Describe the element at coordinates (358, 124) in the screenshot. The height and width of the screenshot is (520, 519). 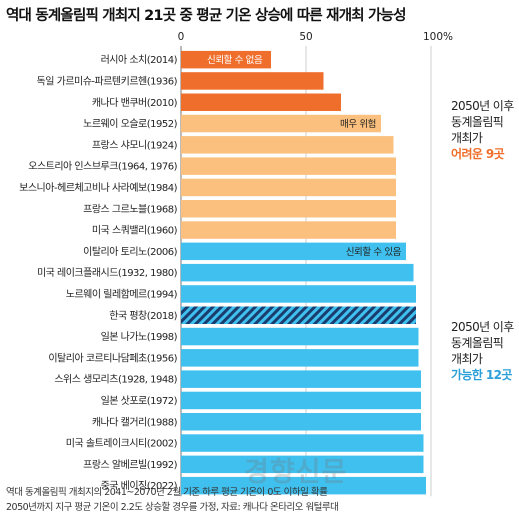
I see `bar-annotation-high-risk: 매우 위험` at that location.